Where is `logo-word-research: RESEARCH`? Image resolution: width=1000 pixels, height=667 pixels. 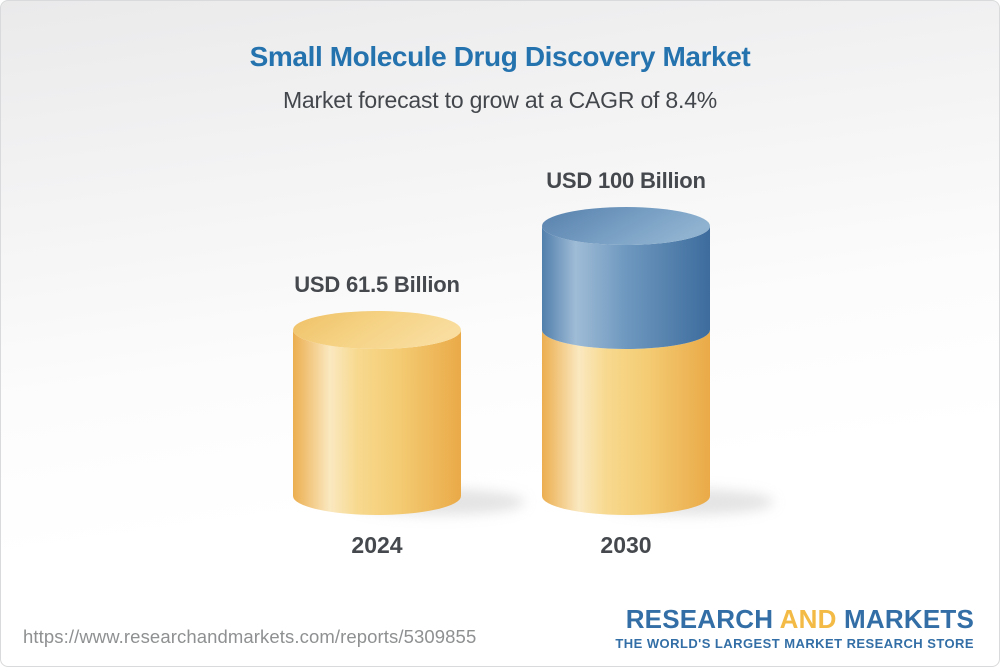
logo-word-research: RESEARCH is located at coordinates (699, 619).